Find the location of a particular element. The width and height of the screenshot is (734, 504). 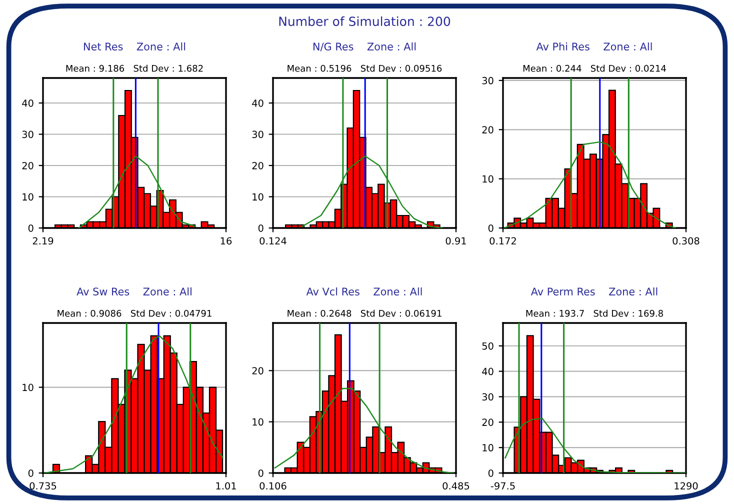

chart-subtitle: Mean : 193.7 Std Dev : 169.8 is located at coordinates (594, 313).